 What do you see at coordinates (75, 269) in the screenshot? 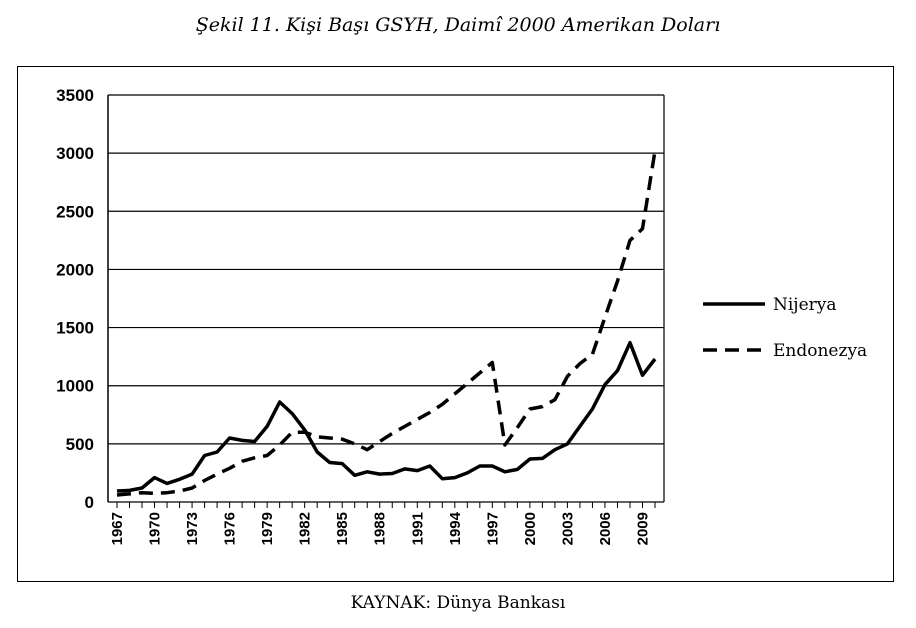
I see `y-tick-label: 2000` at bounding box center [75, 269].